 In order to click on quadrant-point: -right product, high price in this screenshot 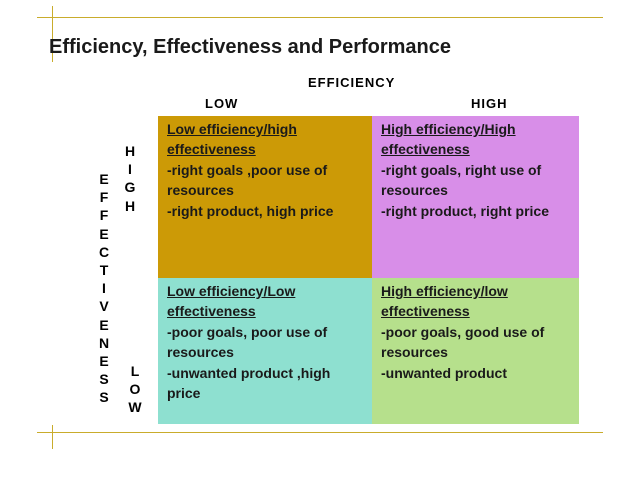, I will do `click(250, 211)`.